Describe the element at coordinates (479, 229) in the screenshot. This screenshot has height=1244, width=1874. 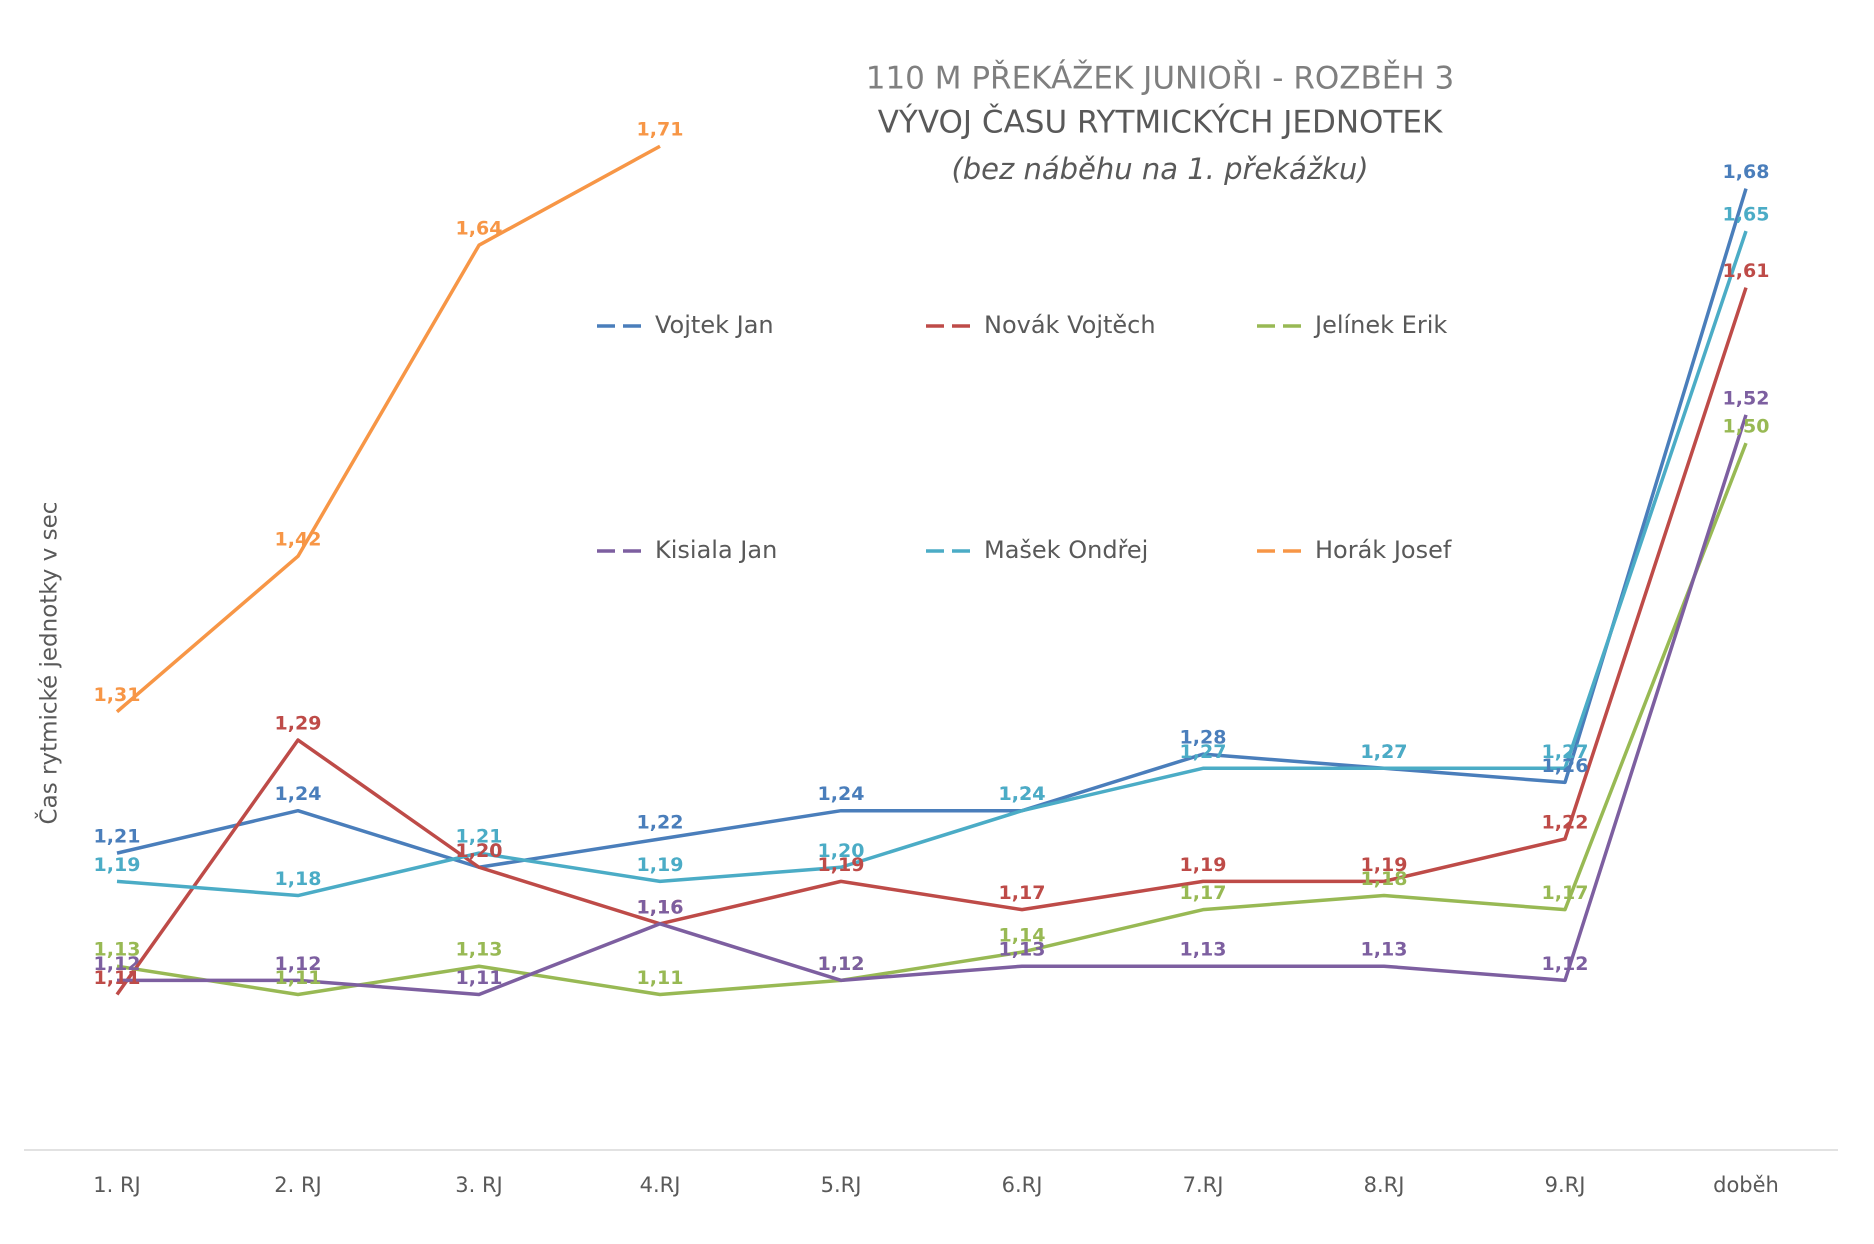
I see `data-label: 1,64` at that location.